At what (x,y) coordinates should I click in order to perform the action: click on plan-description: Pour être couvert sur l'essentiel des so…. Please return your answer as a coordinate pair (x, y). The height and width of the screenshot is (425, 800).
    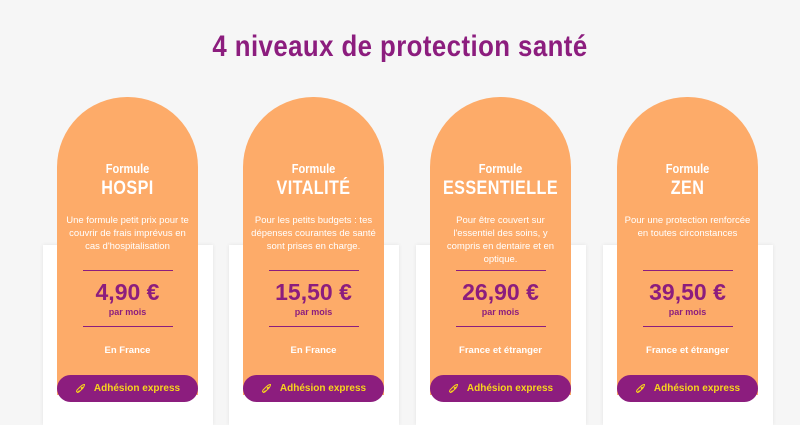
    Looking at the image, I should click on (500, 240).